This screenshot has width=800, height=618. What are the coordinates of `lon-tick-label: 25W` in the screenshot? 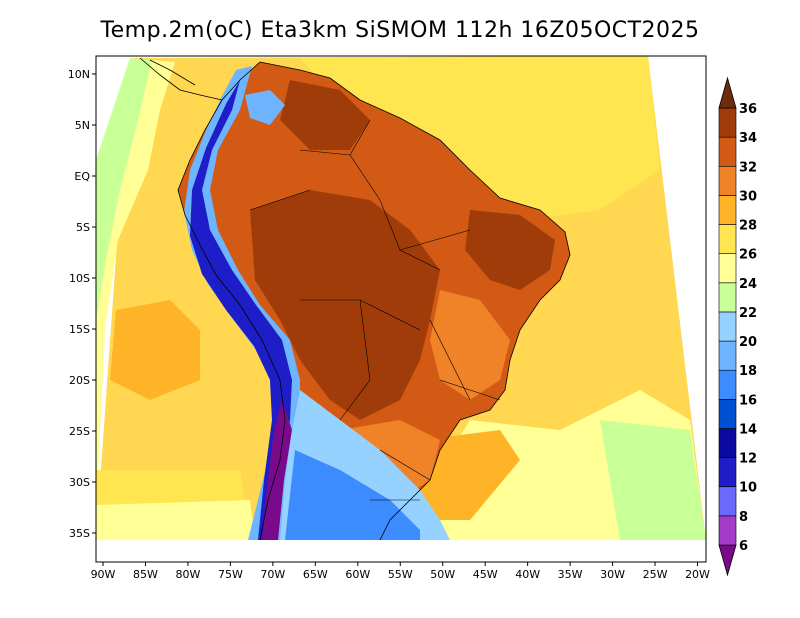 It's located at (655, 574).